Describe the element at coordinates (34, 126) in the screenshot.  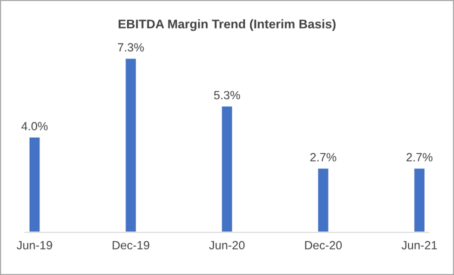
I see `data-label: 4.0%` at that location.